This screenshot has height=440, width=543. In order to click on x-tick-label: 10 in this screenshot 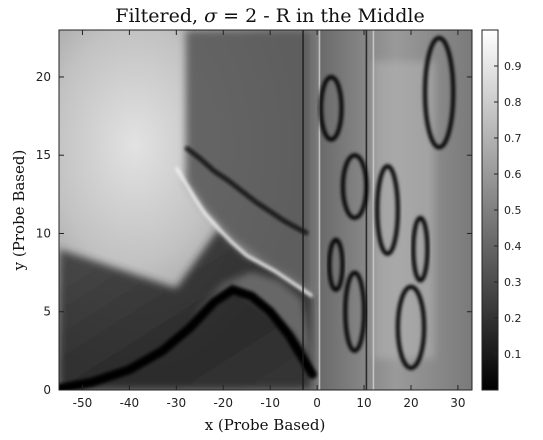, I will do `click(363, 403)`.